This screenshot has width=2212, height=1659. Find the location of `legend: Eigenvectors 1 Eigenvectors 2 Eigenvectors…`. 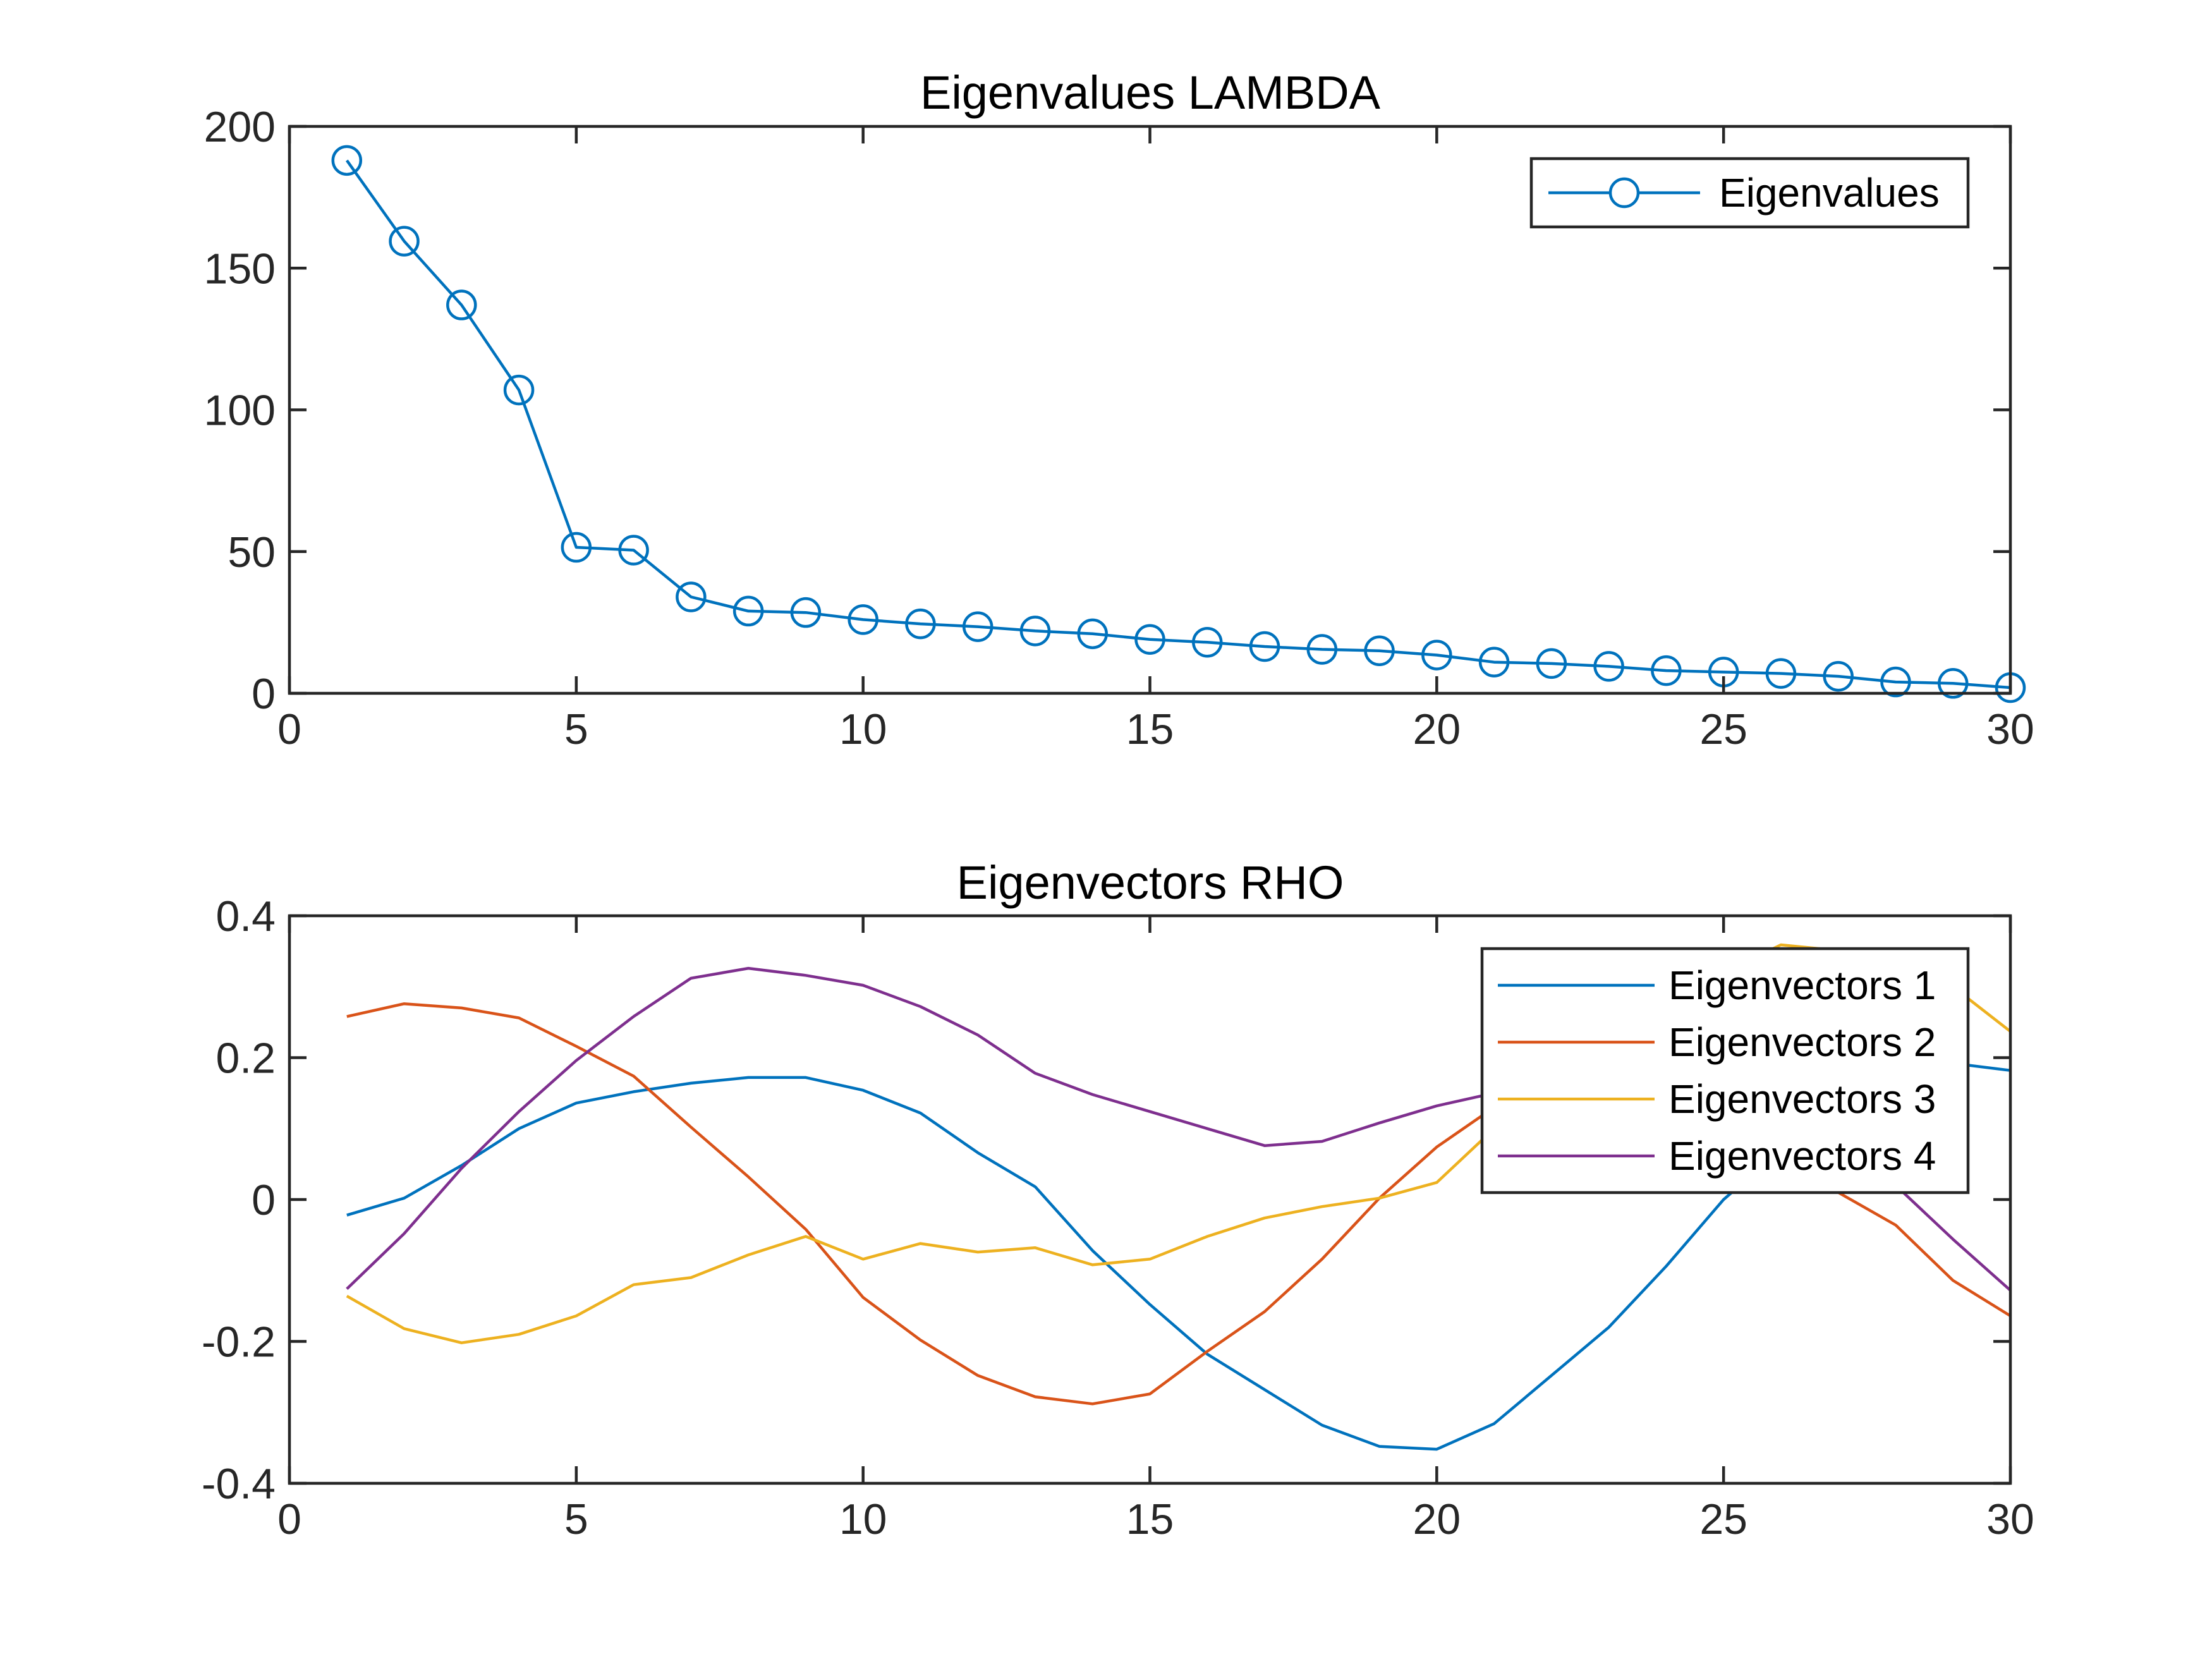

legend: Eigenvectors 1 Eigenvectors 2 Eigenvectors… is located at coordinates (1725, 1070).